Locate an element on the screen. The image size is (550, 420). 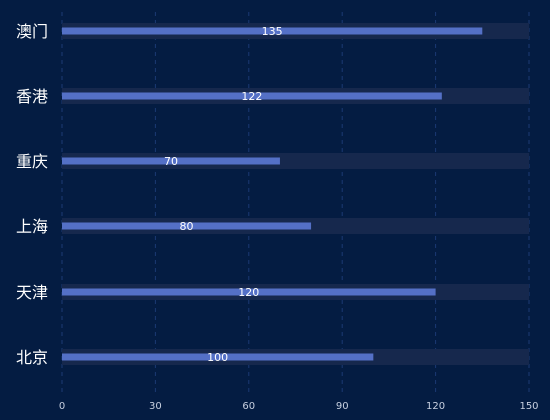
x-tick-label: 0 is located at coordinates (62, 406).